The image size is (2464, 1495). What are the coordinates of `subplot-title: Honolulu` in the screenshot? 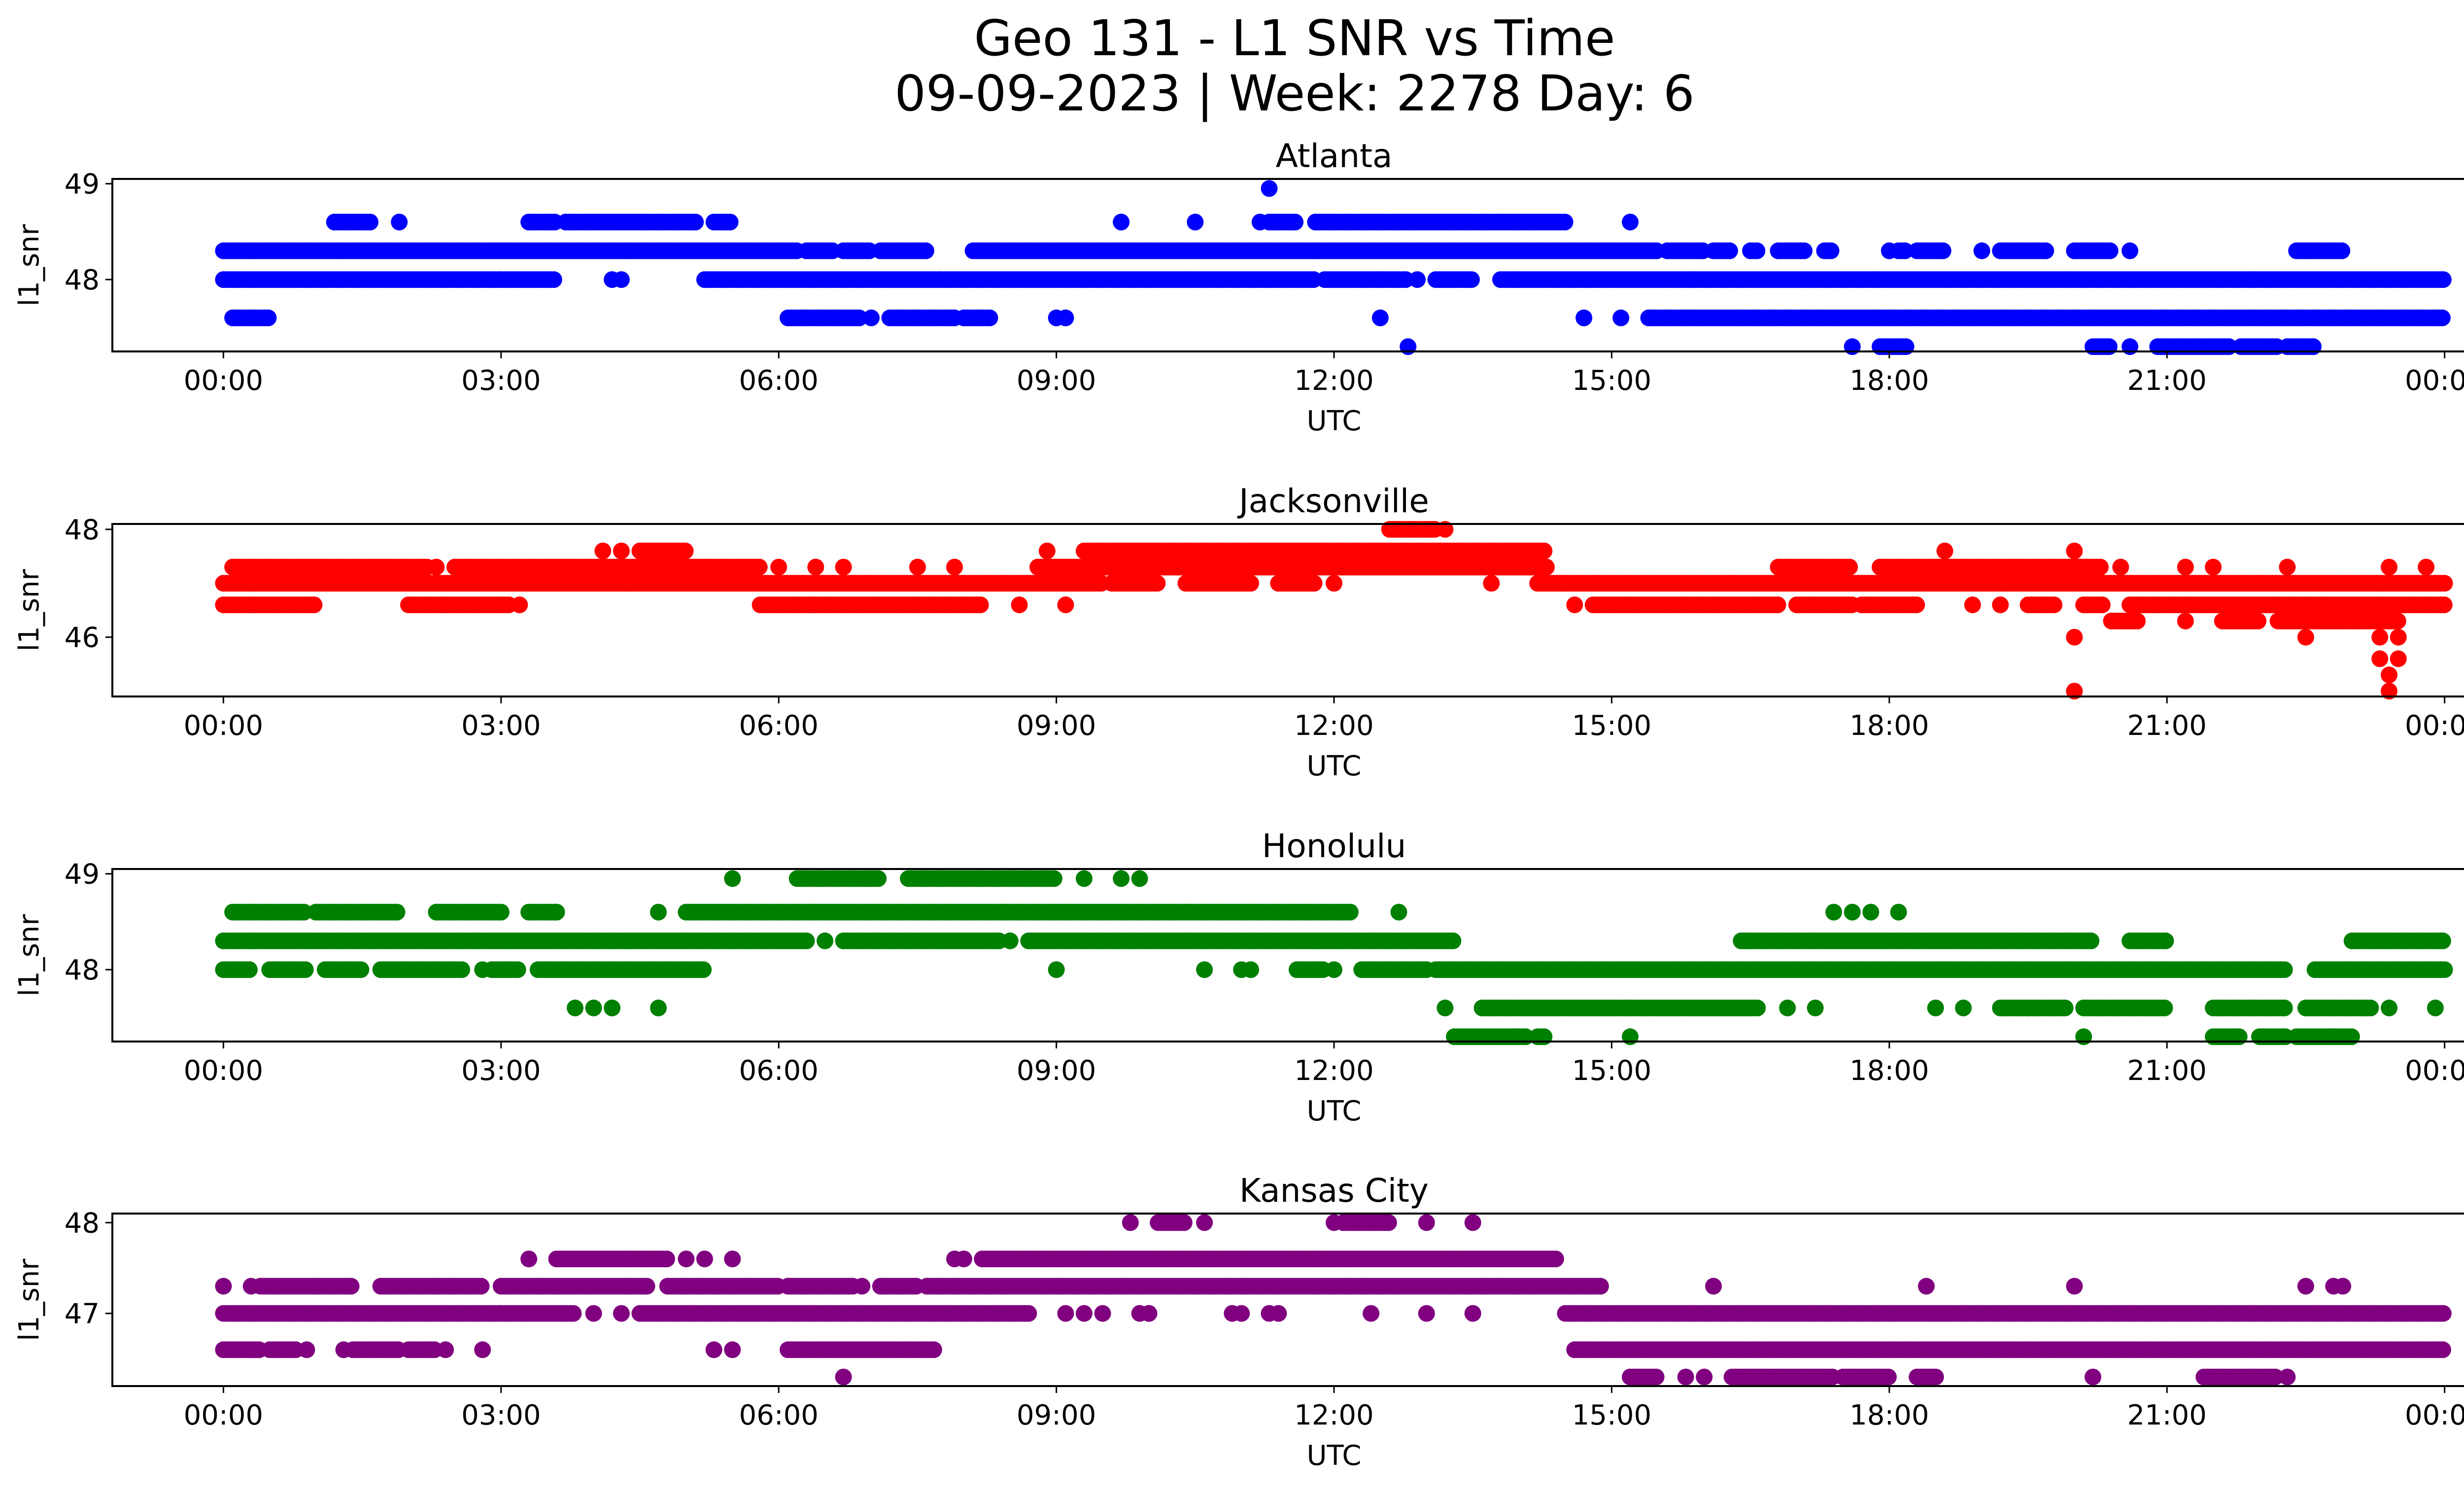 It's located at (1334, 846).